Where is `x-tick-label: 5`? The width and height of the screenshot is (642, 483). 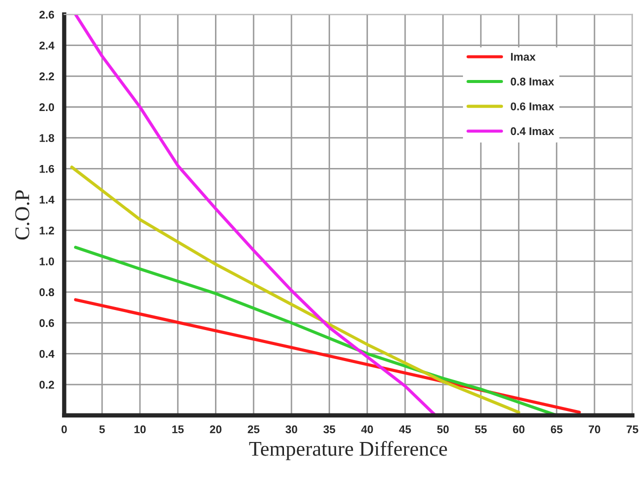
x-tick-label: 5 is located at coordinates (102, 430).